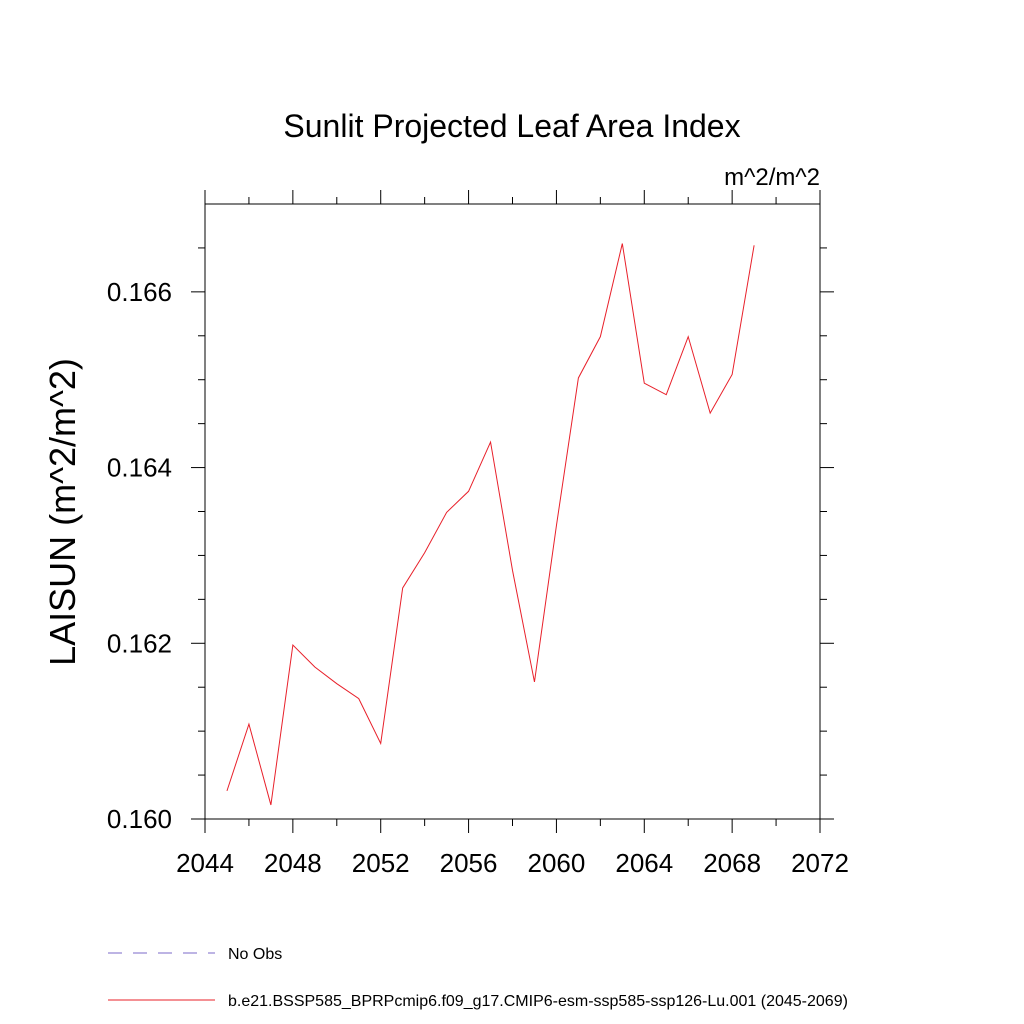 This screenshot has height=1024, width=1024. What do you see at coordinates (557, 863) in the screenshot?
I see `x-tick-label: 2060` at bounding box center [557, 863].